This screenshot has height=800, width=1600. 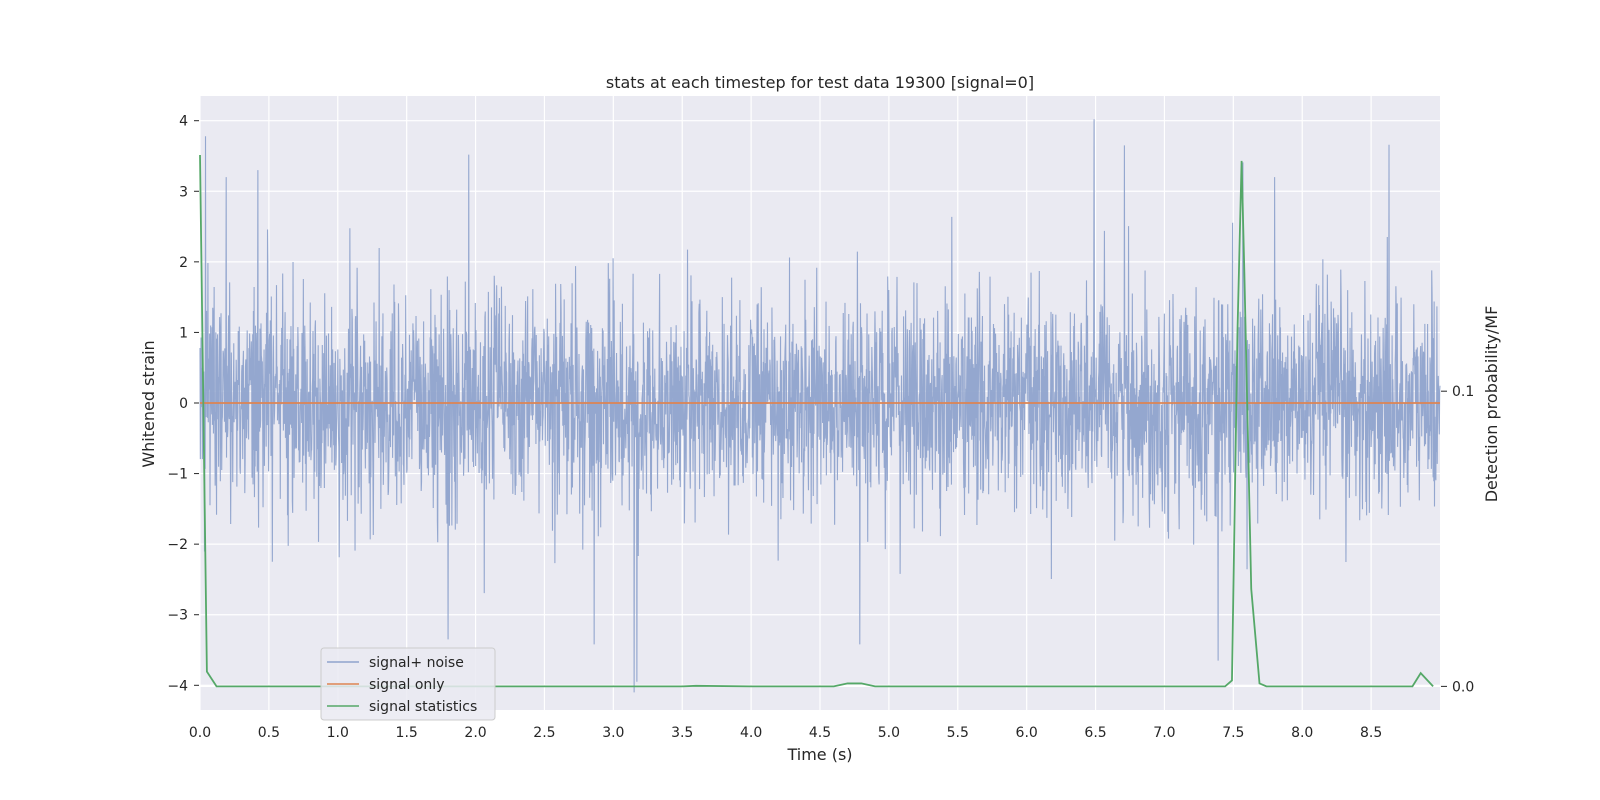 What do you see at coordinates (407, 733) in the screenshot?
I see `x-tick-label: 1.5` at bounding box center [407, 733].